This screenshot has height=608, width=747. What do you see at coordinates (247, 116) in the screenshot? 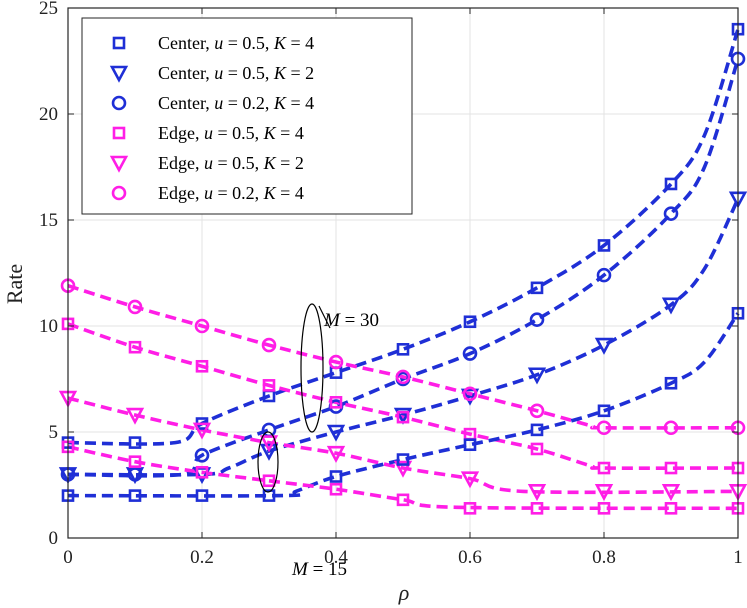
I see `legend-box` at bounding box center [247, 116].